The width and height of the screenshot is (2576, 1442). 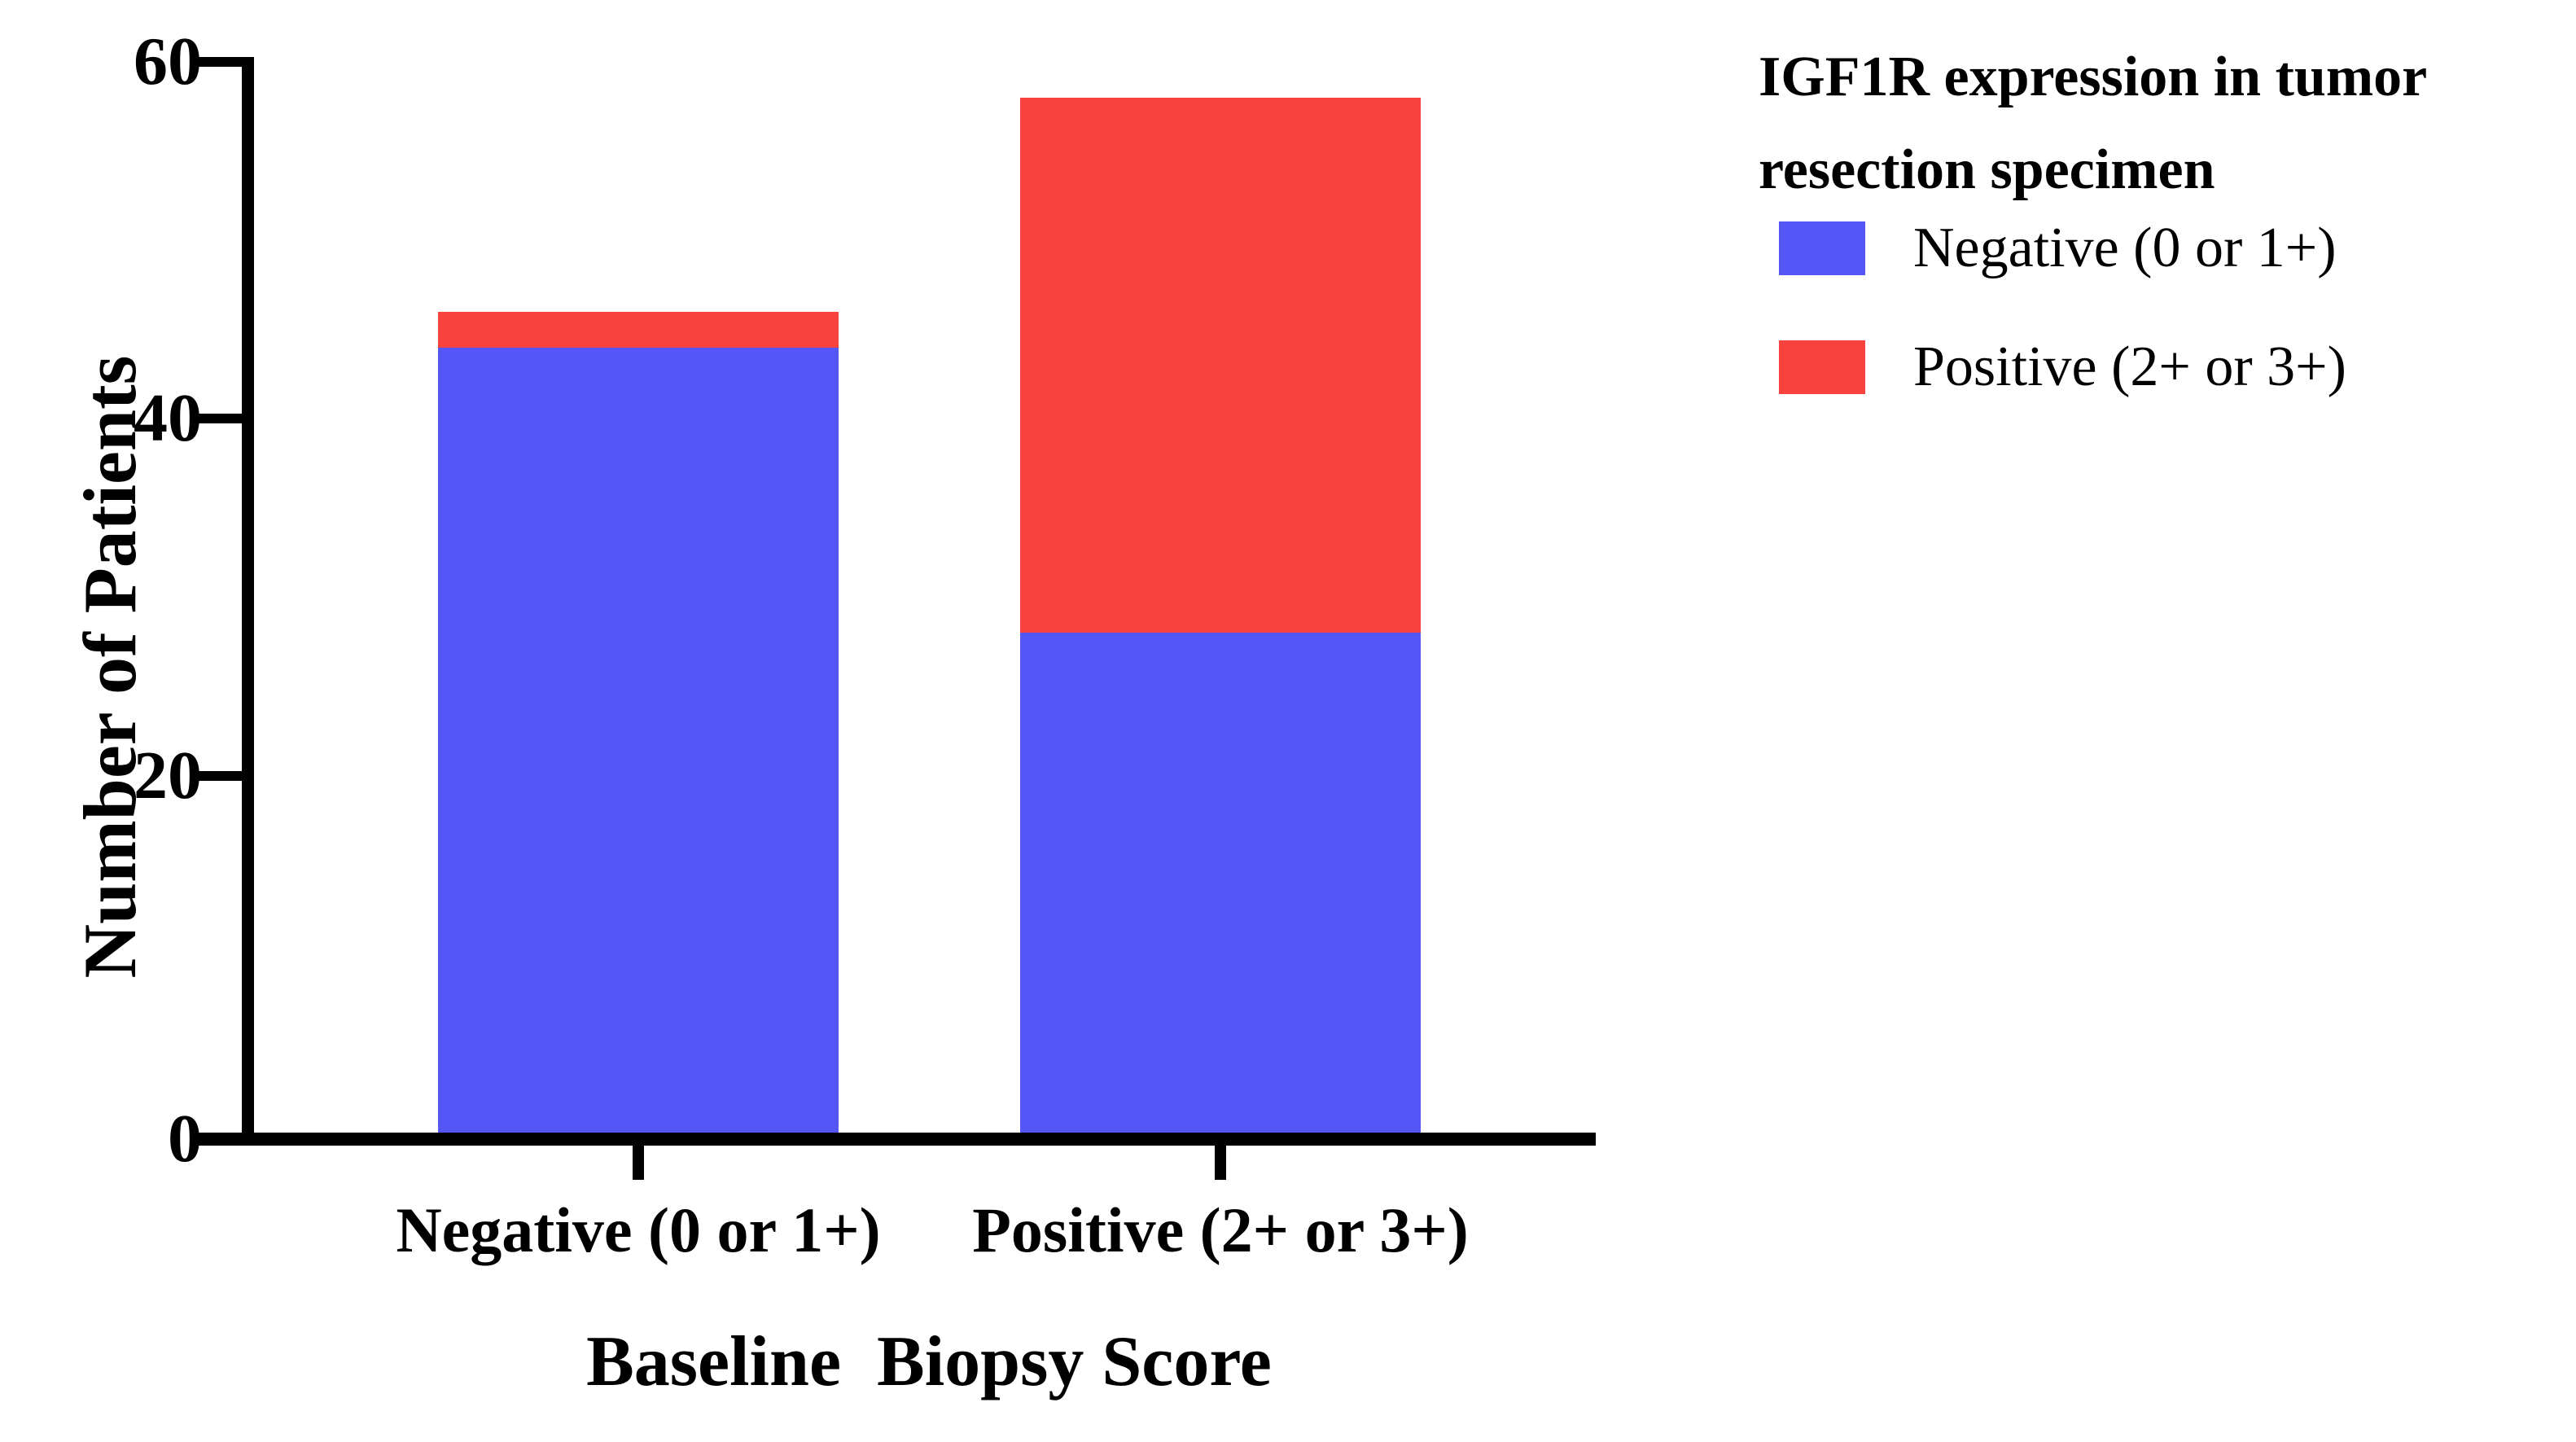 I want to click on y-tick-label: 20, so click(x=168, y=775).